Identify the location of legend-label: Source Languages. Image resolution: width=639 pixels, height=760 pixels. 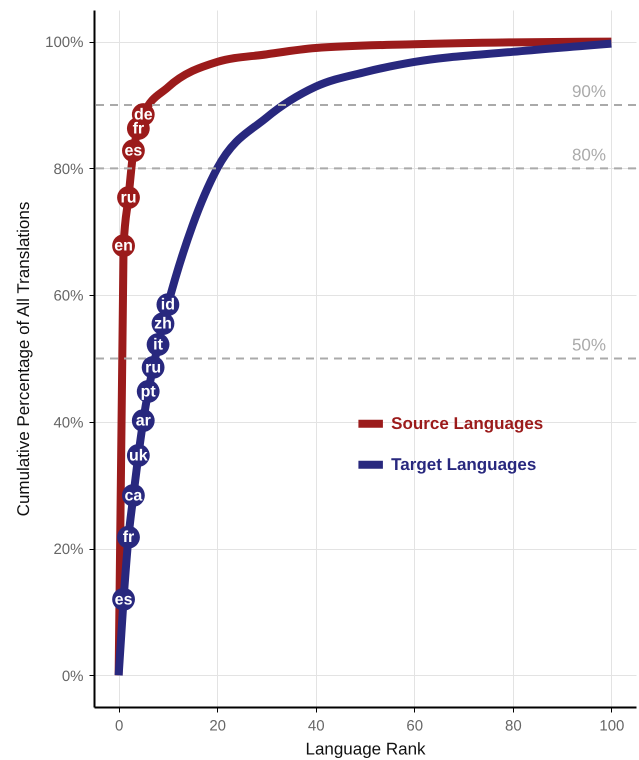
(467, 423).